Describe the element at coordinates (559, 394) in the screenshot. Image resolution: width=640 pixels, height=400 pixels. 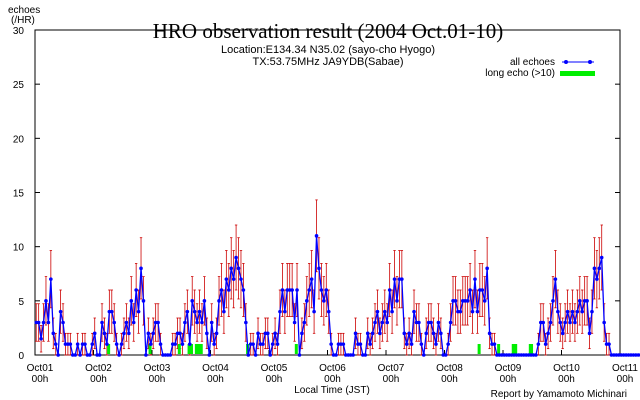
I see `chart-credit: Report by Yamamoto Michinari` at that location.